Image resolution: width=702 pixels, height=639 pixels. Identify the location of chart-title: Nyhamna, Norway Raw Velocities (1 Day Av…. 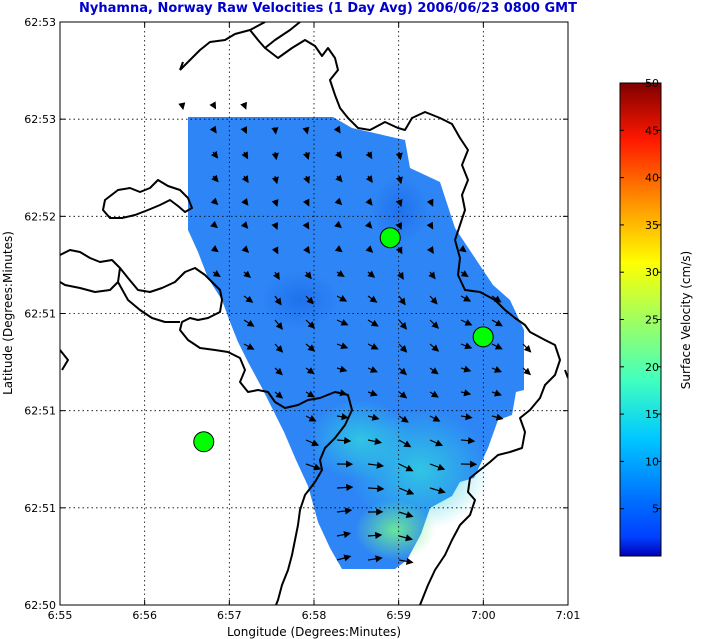
(328, 8).